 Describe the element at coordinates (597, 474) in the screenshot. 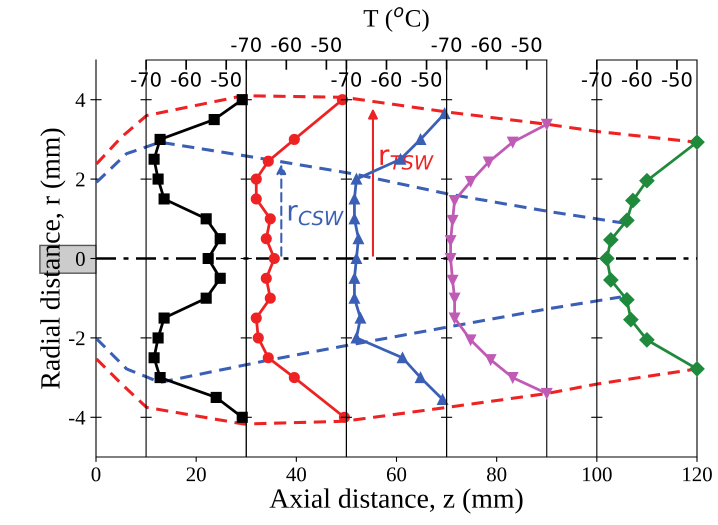

I see `x-tick-label: 100` at that location.